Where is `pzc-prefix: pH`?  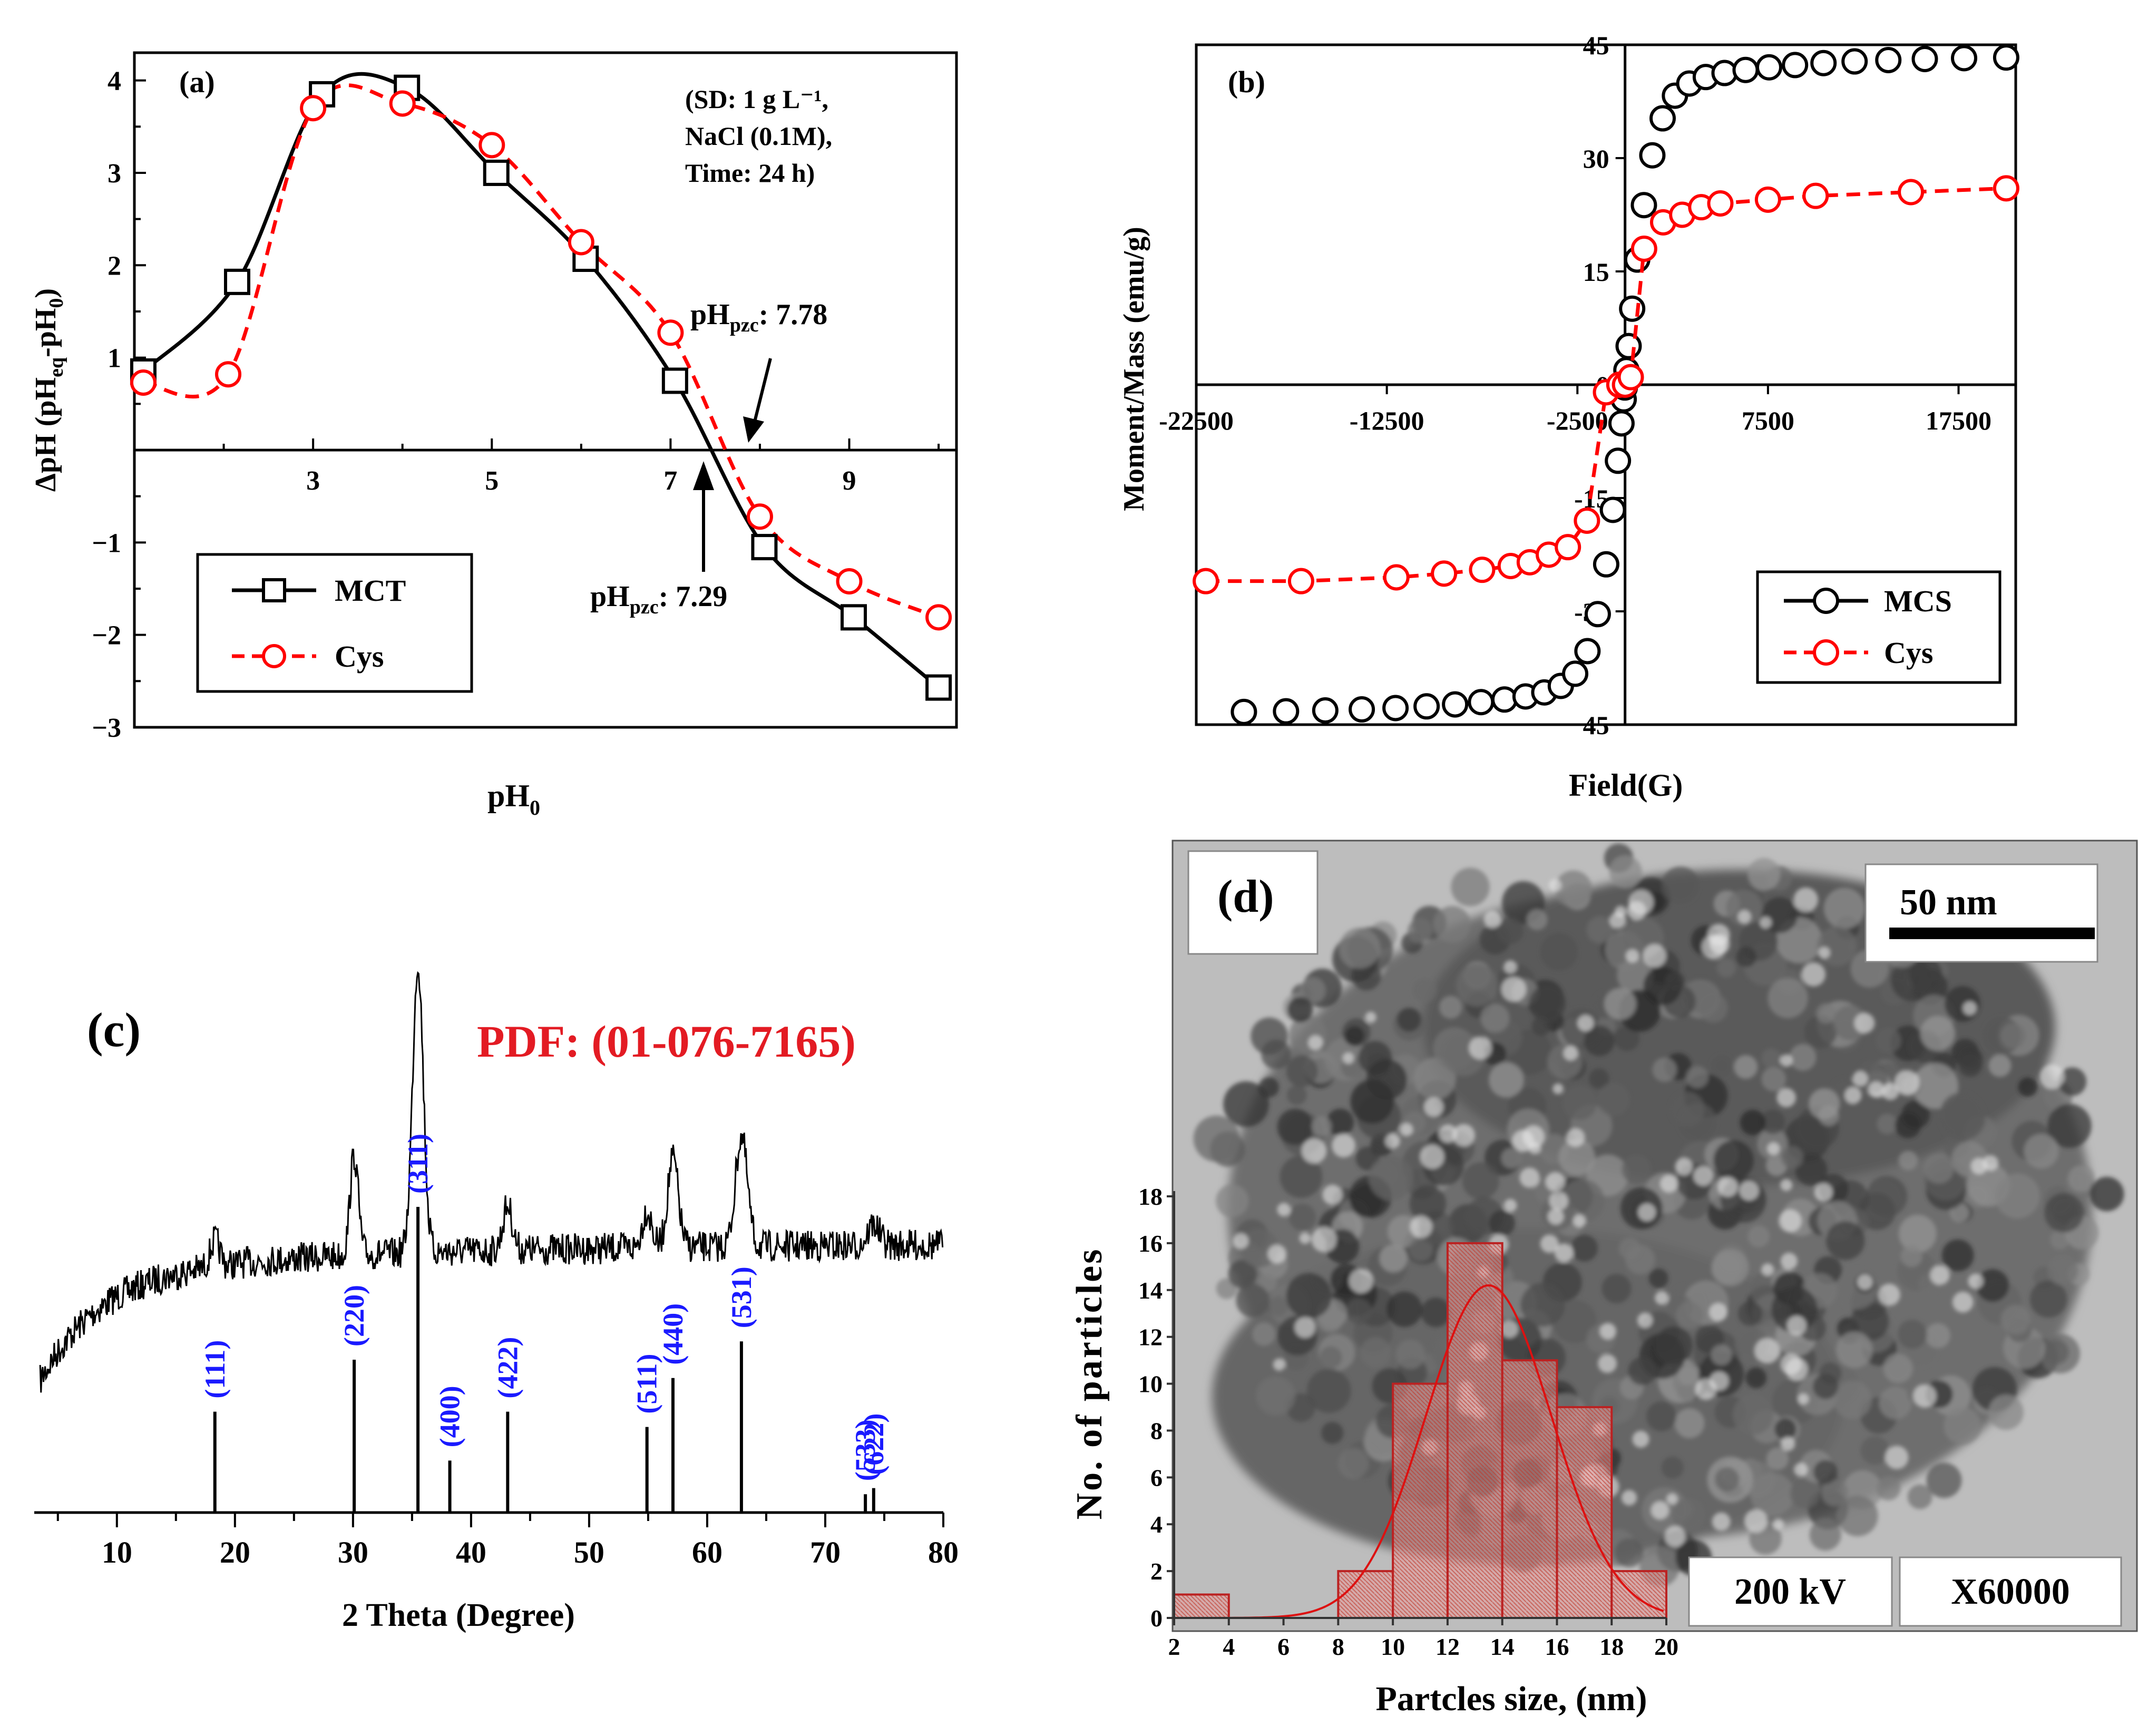
pzc-prefix: pH is located at coordinates (710, 314).